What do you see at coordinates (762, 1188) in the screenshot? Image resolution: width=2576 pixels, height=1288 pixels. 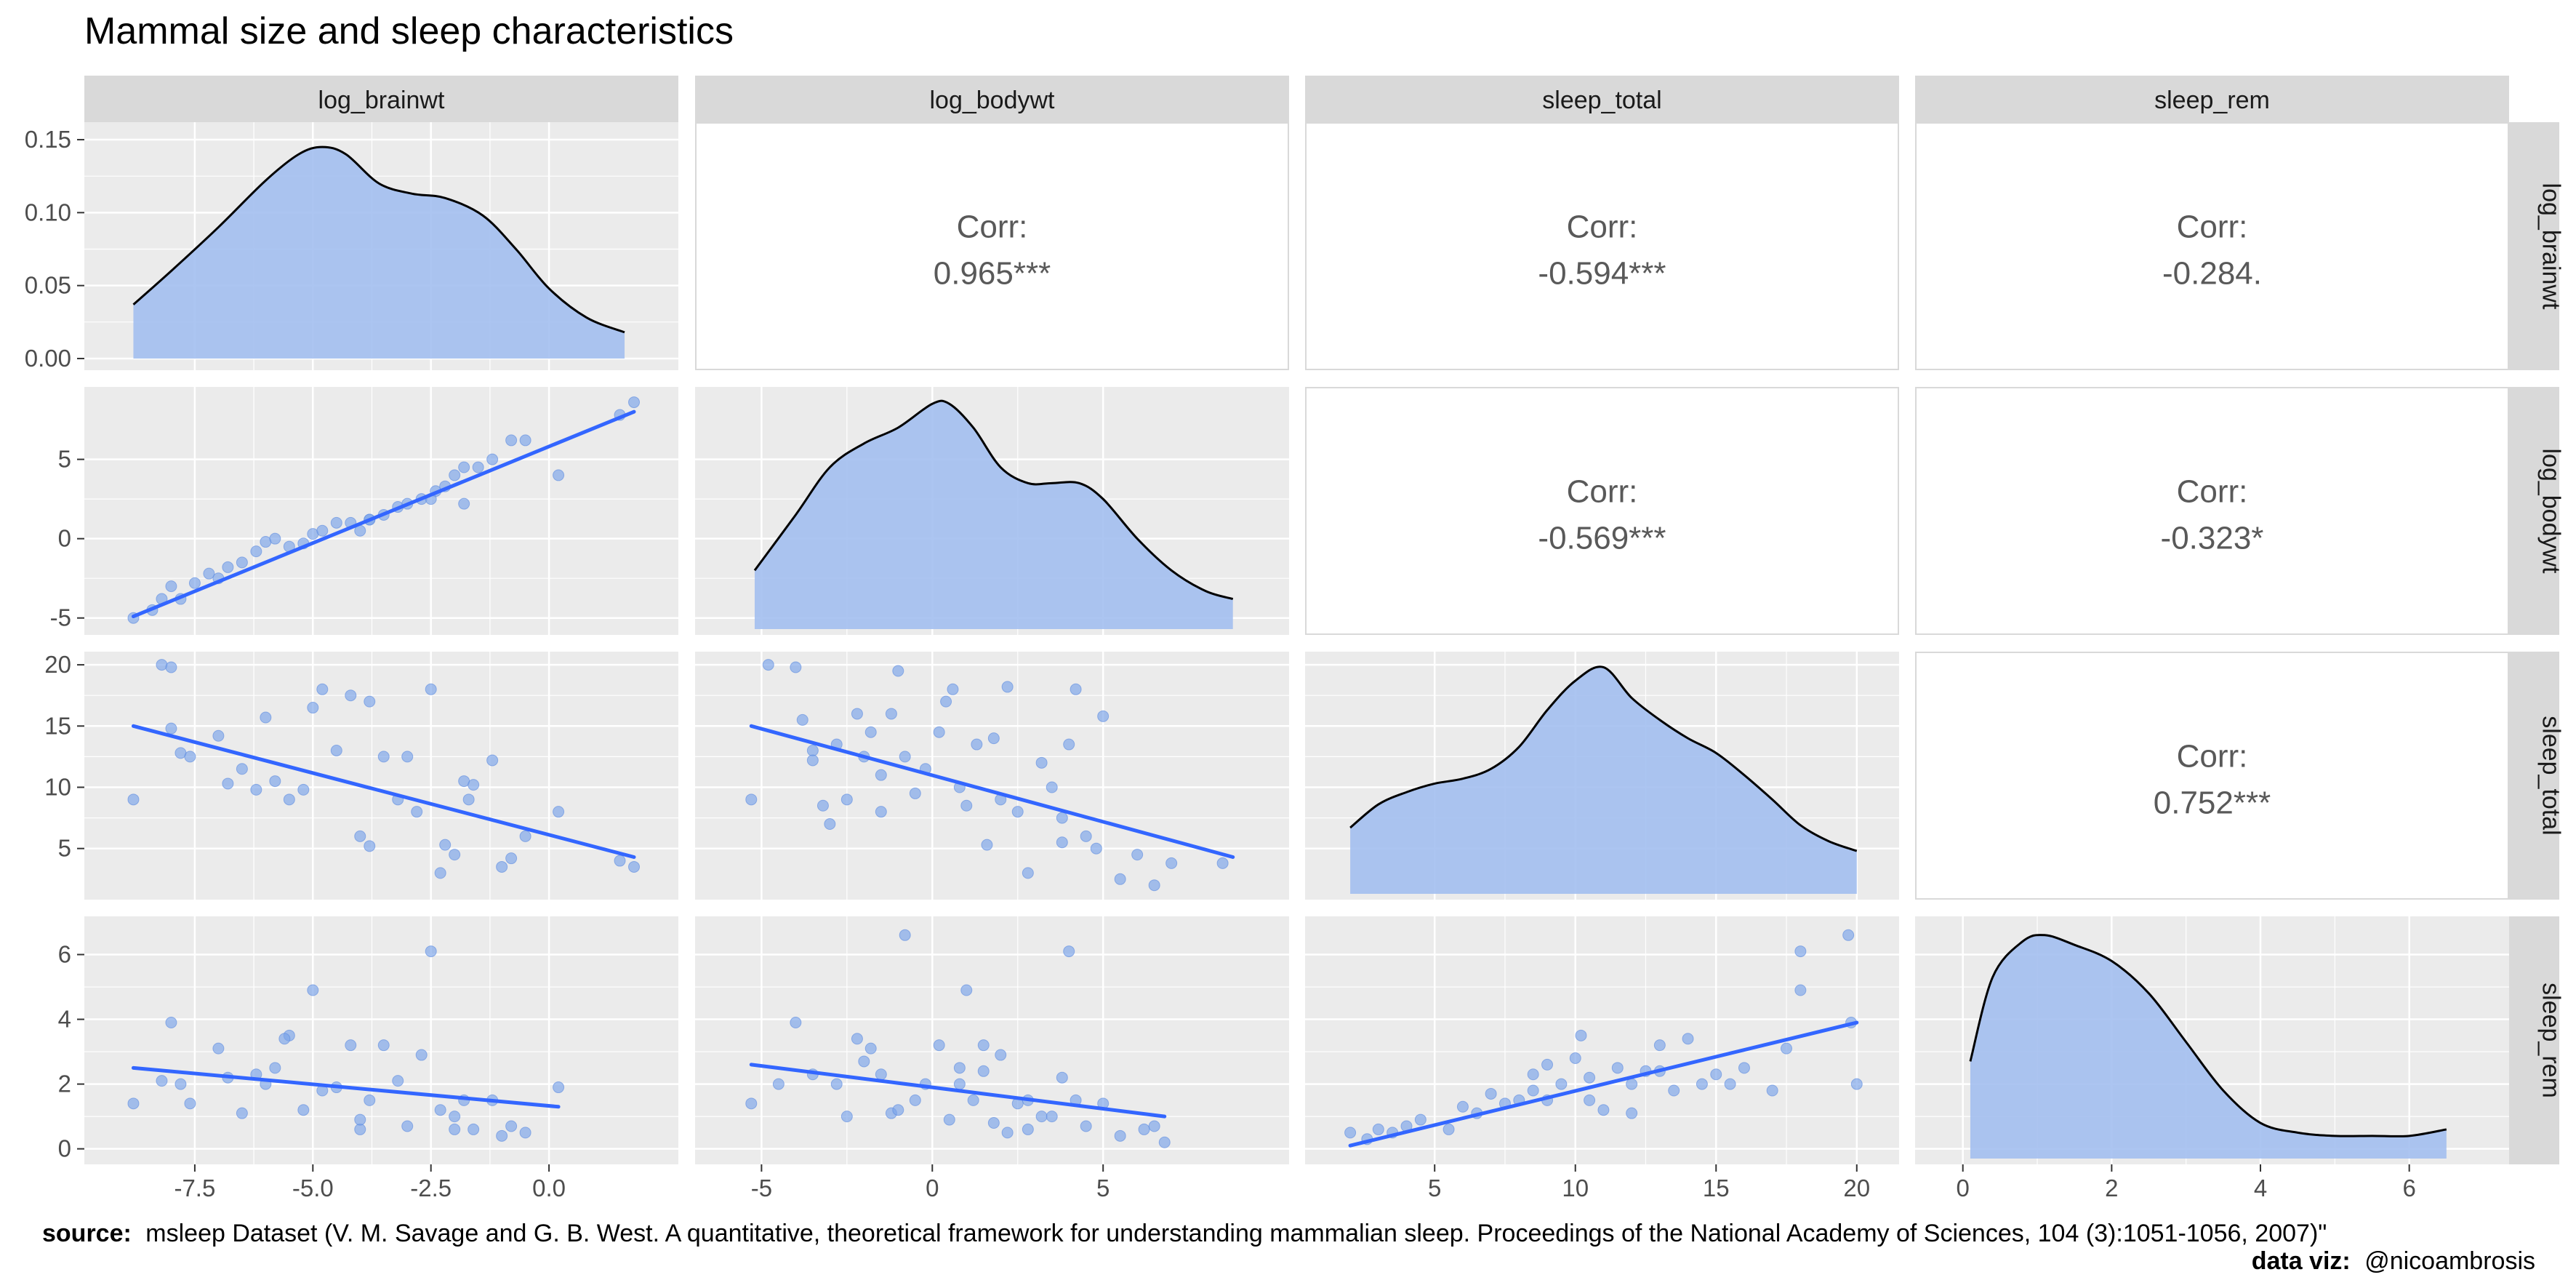 I see `x-tick-label: -5` at bounding box center [762, 1188].